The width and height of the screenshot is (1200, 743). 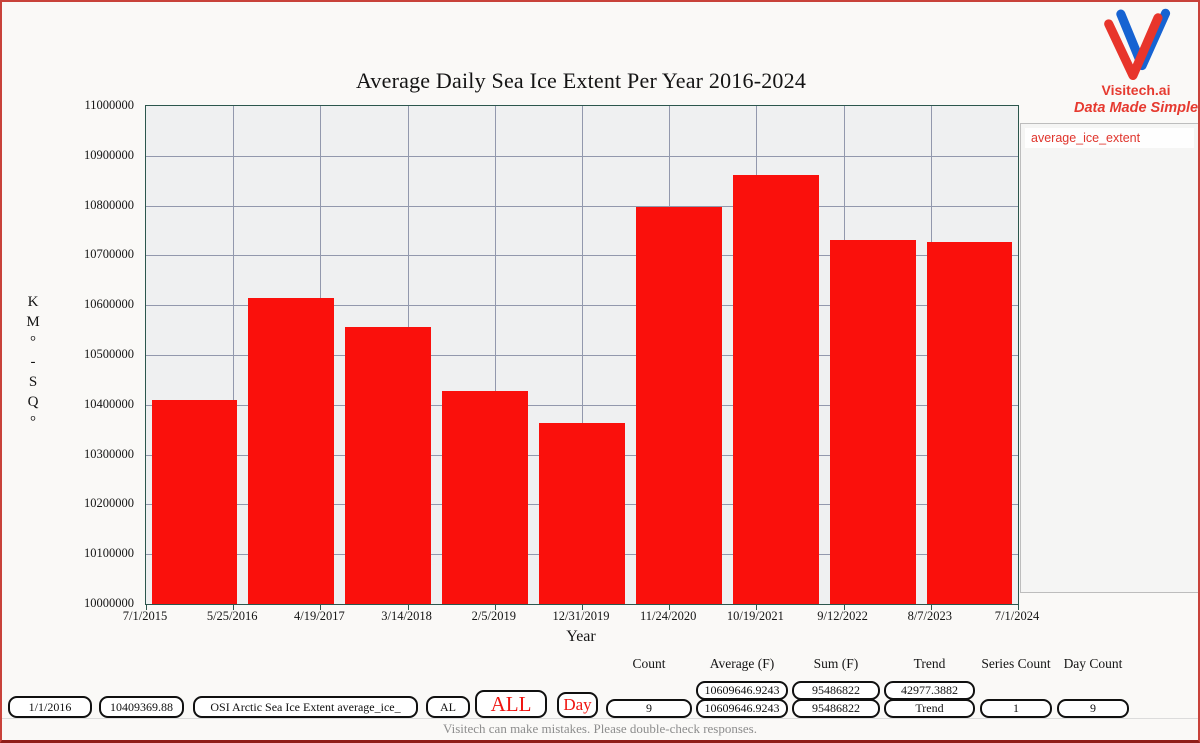 What do you see at coordinates (930, 616) in the screenshot?
I see `x-tick-label: 8/7/2023` at bounding box center [930, 616].